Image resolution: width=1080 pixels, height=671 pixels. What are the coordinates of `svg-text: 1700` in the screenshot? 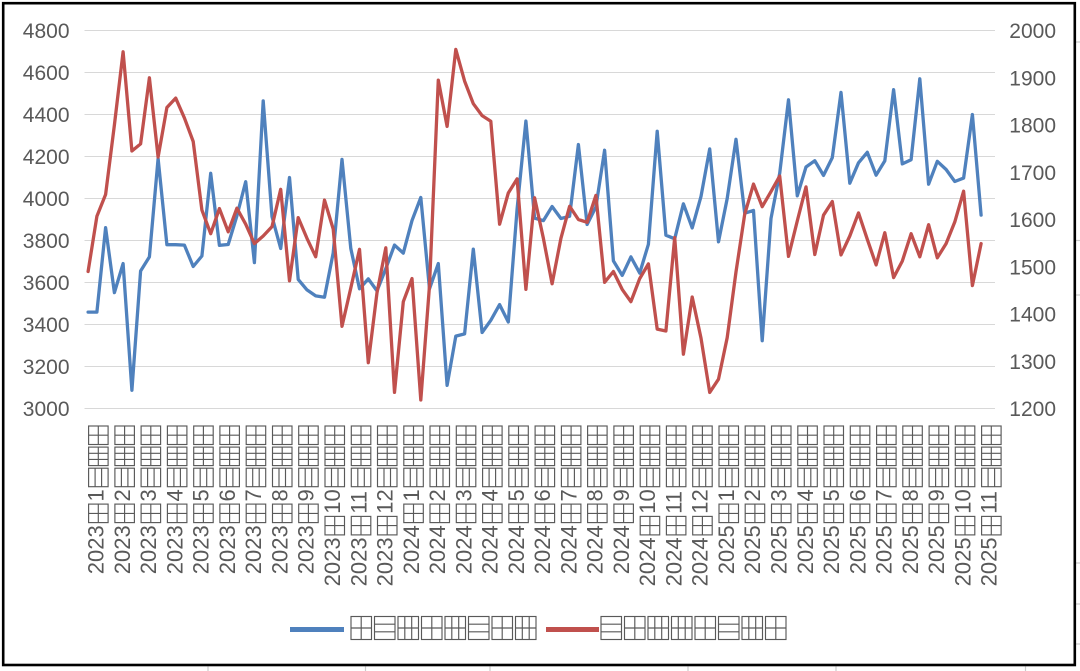 It's located at (1032, 173).